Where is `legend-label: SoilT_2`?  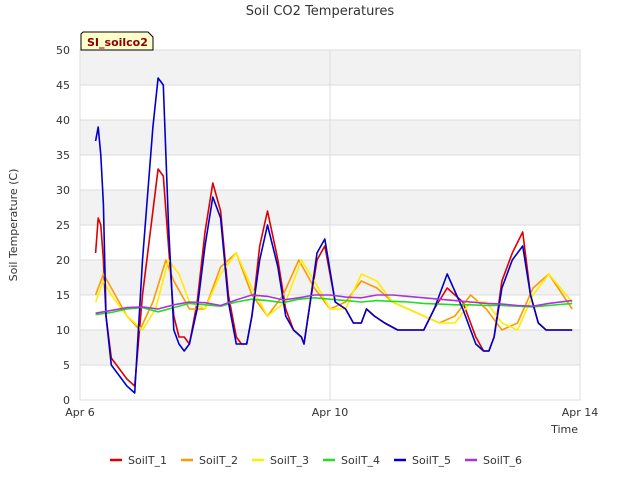 legend-label: SoilT_2 is located at coordinates (218, 460).